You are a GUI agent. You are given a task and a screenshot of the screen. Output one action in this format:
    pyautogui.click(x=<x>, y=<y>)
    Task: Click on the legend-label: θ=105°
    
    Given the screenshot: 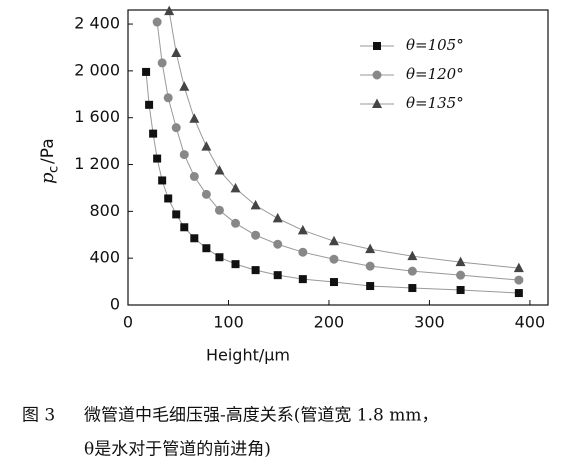 What is the action you would take?
    pyautogui.click(x=435, y=45)
    